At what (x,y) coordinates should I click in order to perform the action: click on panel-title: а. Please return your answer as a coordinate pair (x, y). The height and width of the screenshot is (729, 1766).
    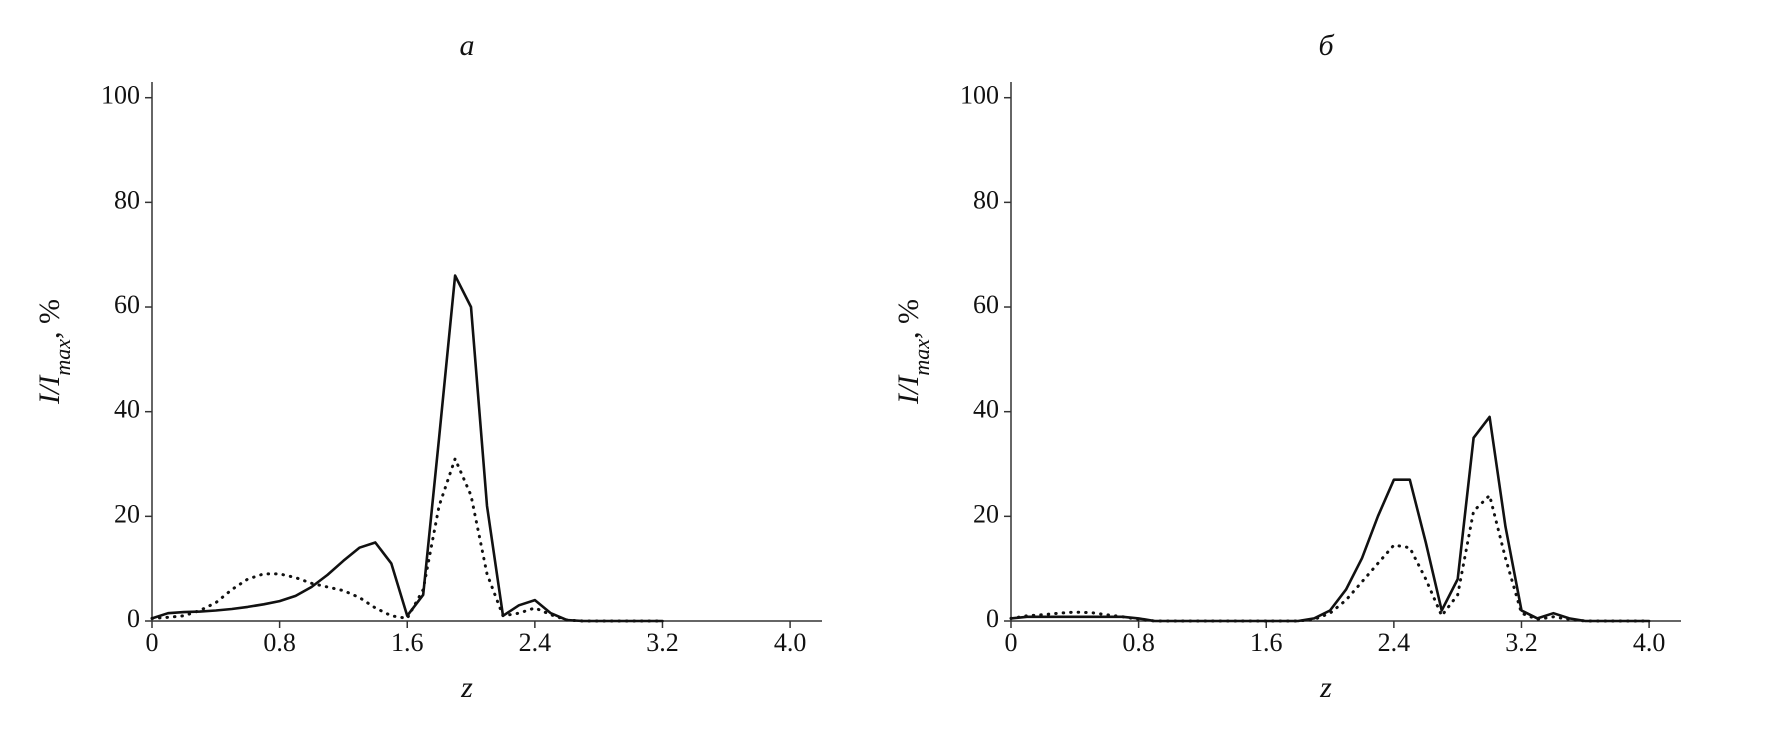
    Looking at the image, I should click on (467, 45).